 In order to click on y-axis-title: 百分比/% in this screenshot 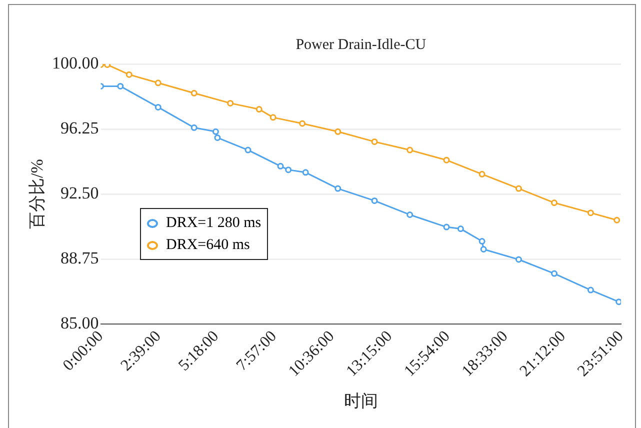, I will do `click(36, 194)`.